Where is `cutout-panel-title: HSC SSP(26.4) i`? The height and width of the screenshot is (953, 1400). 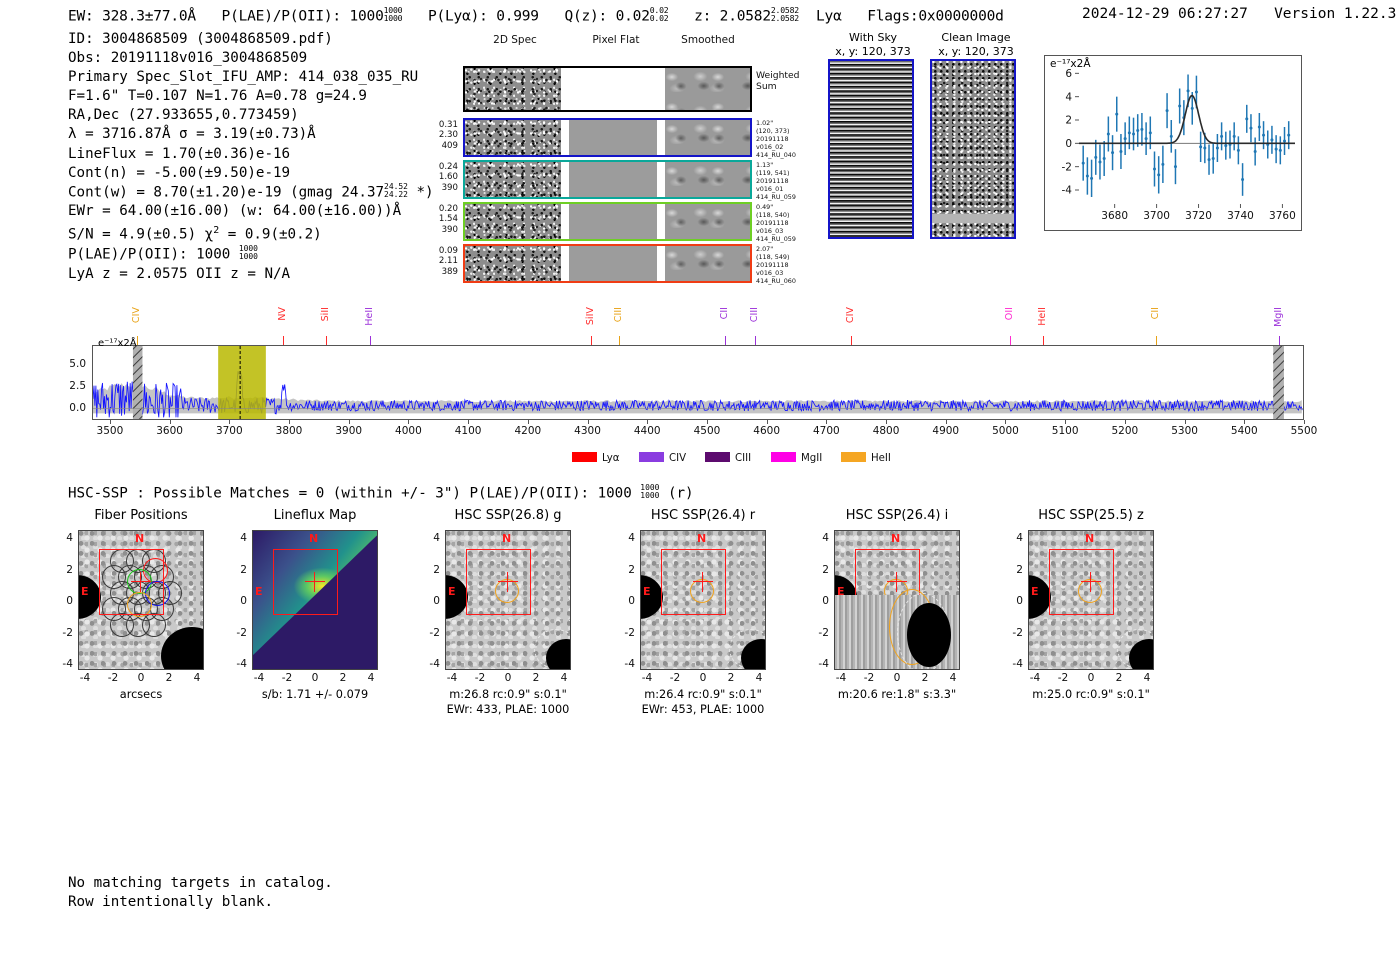
cutout-panel-title: HSC SSP(26.4) i is located at coordinates (897, 515).